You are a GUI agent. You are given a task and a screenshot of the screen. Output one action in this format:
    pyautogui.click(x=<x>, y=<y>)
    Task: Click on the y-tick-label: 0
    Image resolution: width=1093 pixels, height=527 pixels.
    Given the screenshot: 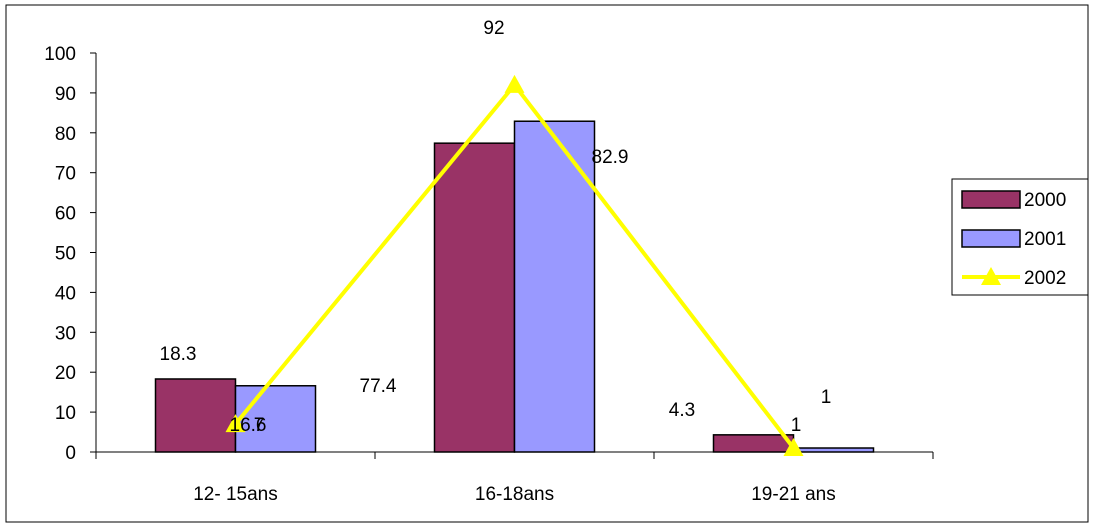 What is the action you would take?
    pyautogui.click(x=70, y=453)
    